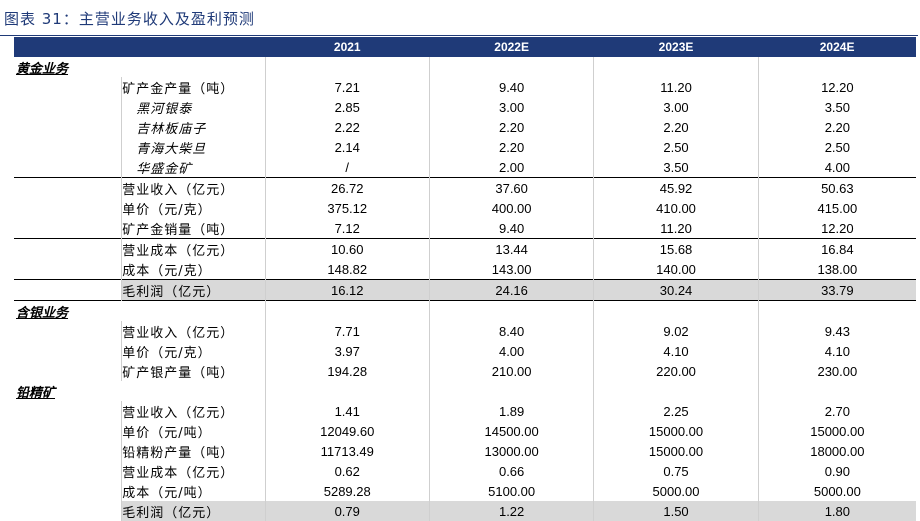  Describe the element at coordinates (465, 371) in the screenshot. I see `table-row: 矿产银产量（吨） 194.28 210.00 220.00 230.00` at that location.